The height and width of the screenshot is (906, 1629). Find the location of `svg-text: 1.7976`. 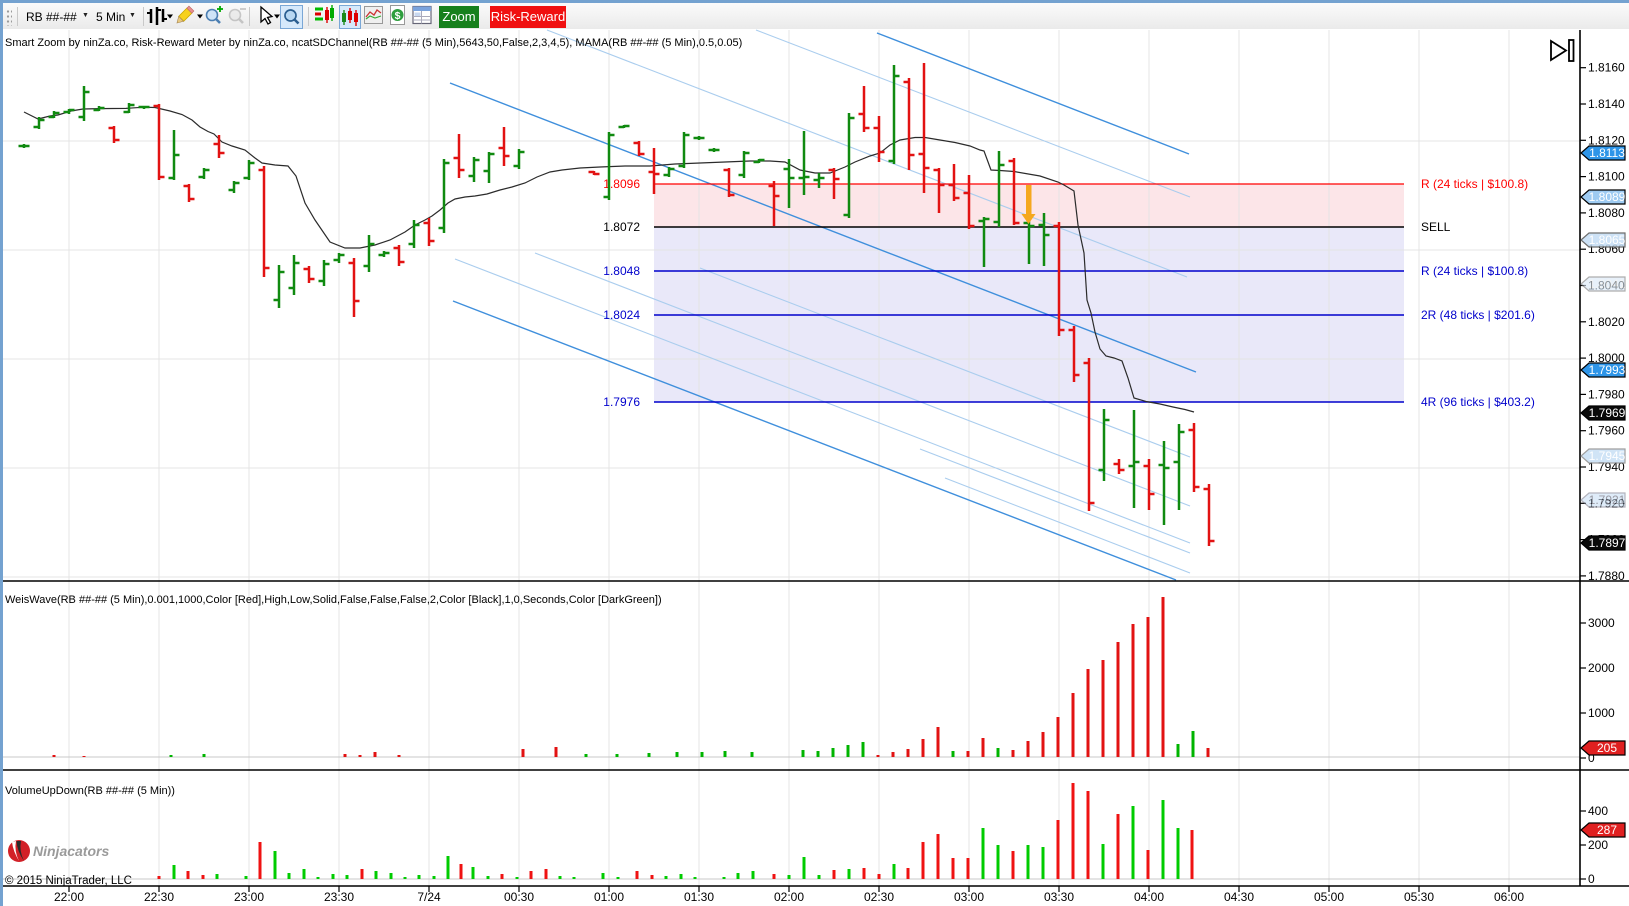

svg-text: 1.7976 is located at coordinates (621, 402).